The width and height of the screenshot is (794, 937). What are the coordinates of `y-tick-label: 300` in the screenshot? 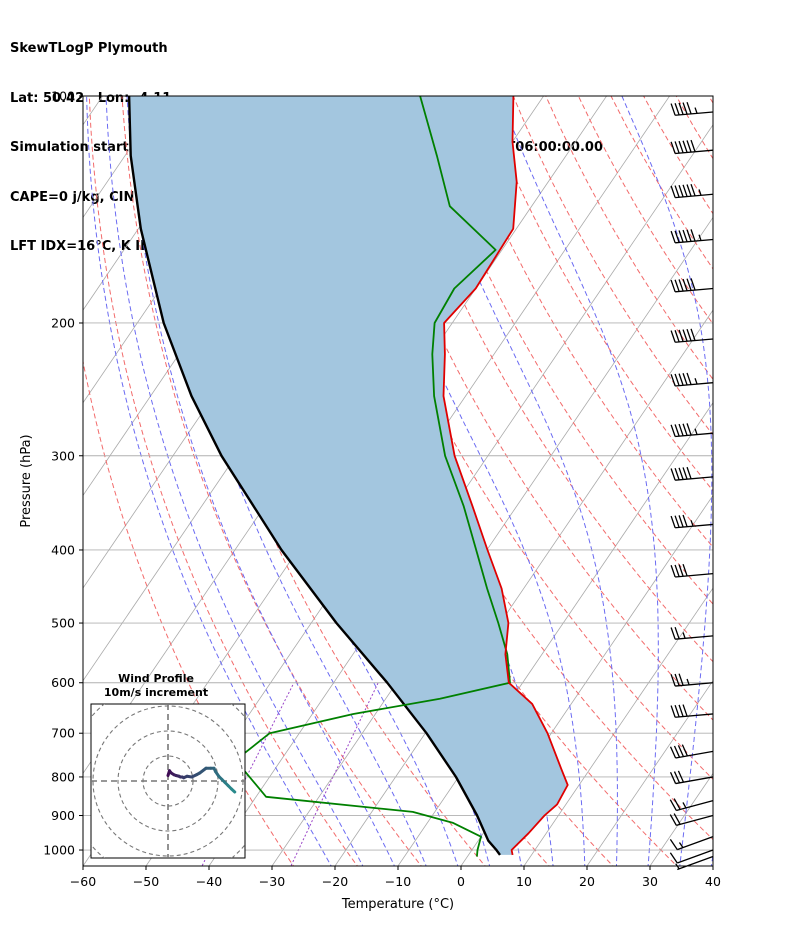 It's located at (63, 455).